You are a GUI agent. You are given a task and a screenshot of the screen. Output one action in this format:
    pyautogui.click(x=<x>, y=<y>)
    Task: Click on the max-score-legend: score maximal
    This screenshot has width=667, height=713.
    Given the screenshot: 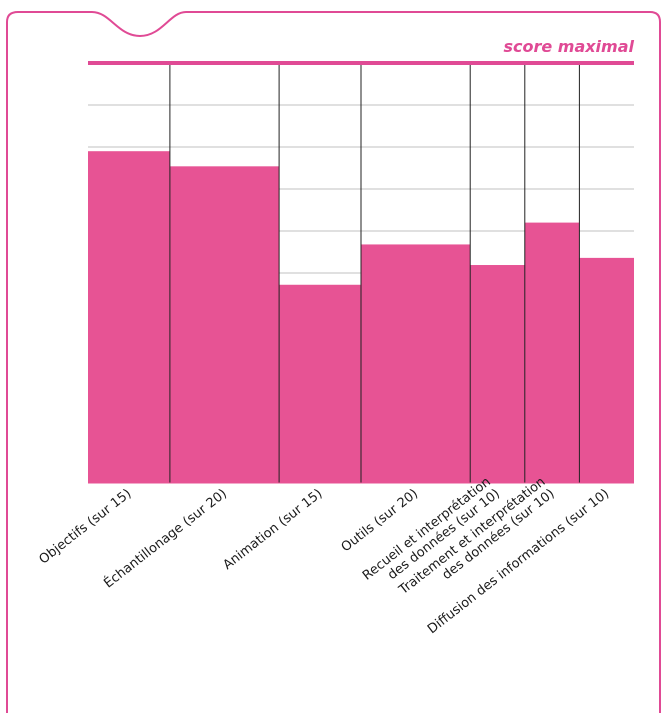 What is the action you would take?
    pyautogui.click(x=568, y=46)
    